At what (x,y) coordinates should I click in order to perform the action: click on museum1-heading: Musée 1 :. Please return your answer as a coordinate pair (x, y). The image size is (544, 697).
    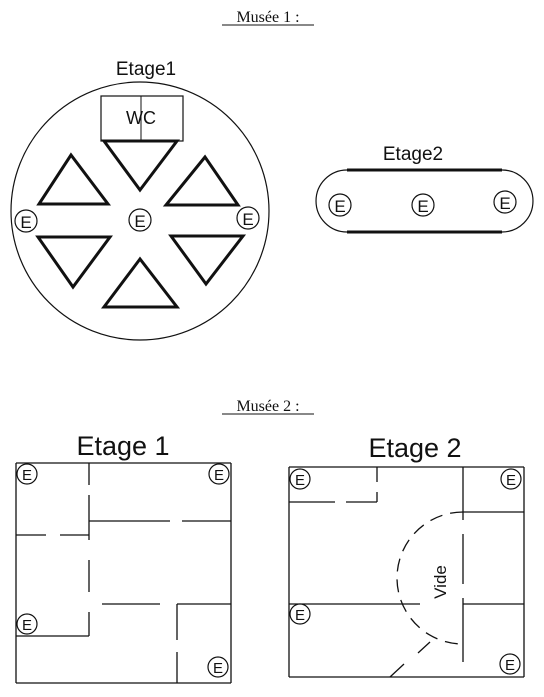
    Looking at the image, I should click on (267, 17).